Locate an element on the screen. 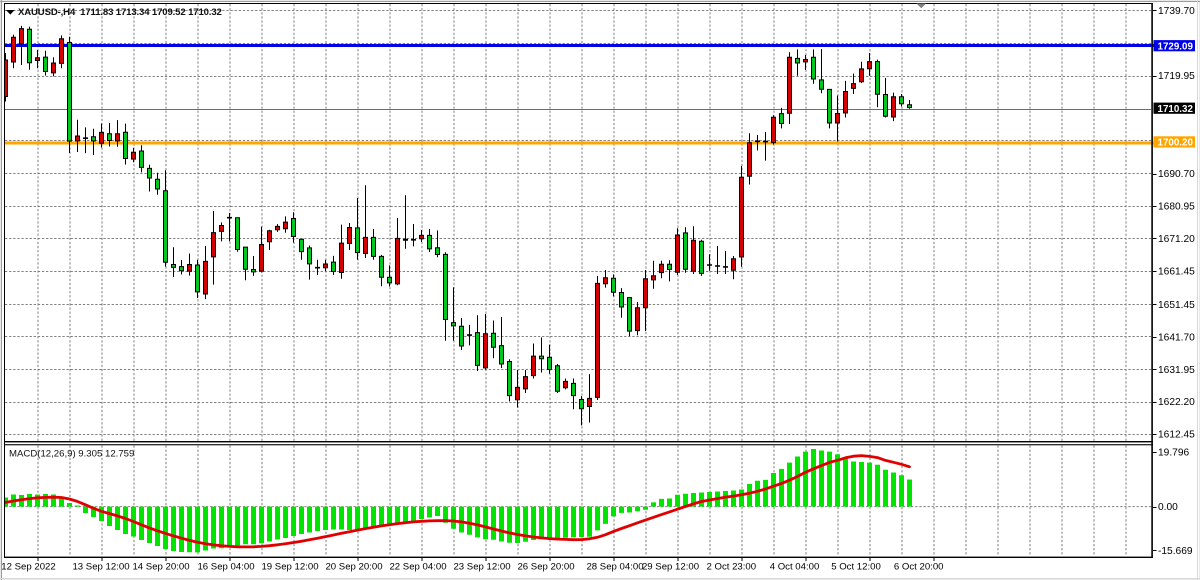  svg-text: 28 Sep 04:00 is located at coordinates (614, 567).